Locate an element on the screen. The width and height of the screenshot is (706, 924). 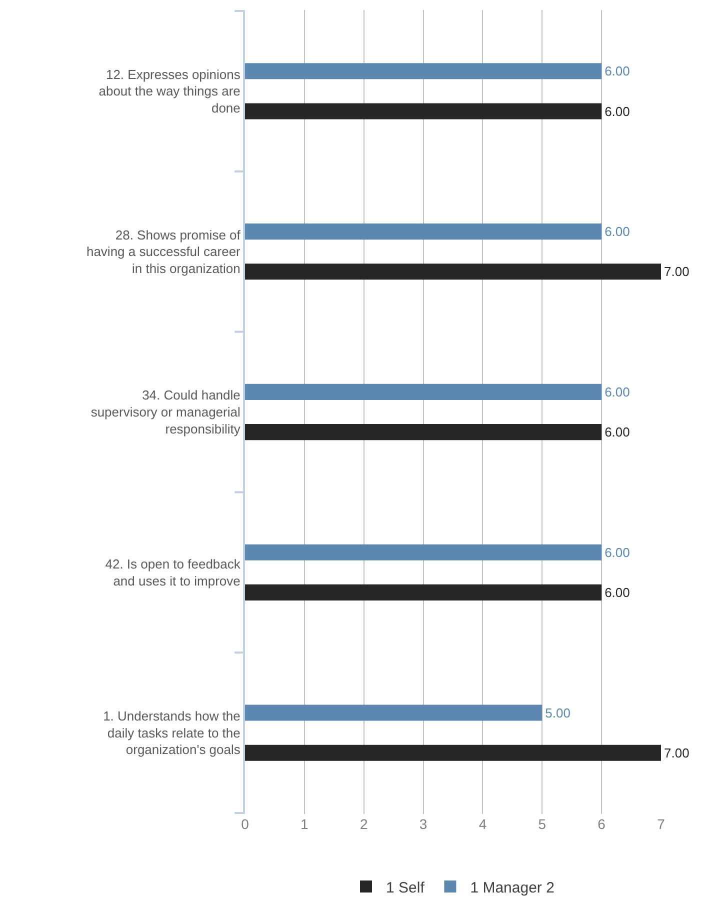
y-tick-label: 34. Could handle supervisory or managerial responsibility is located at coordinates (165, 412).